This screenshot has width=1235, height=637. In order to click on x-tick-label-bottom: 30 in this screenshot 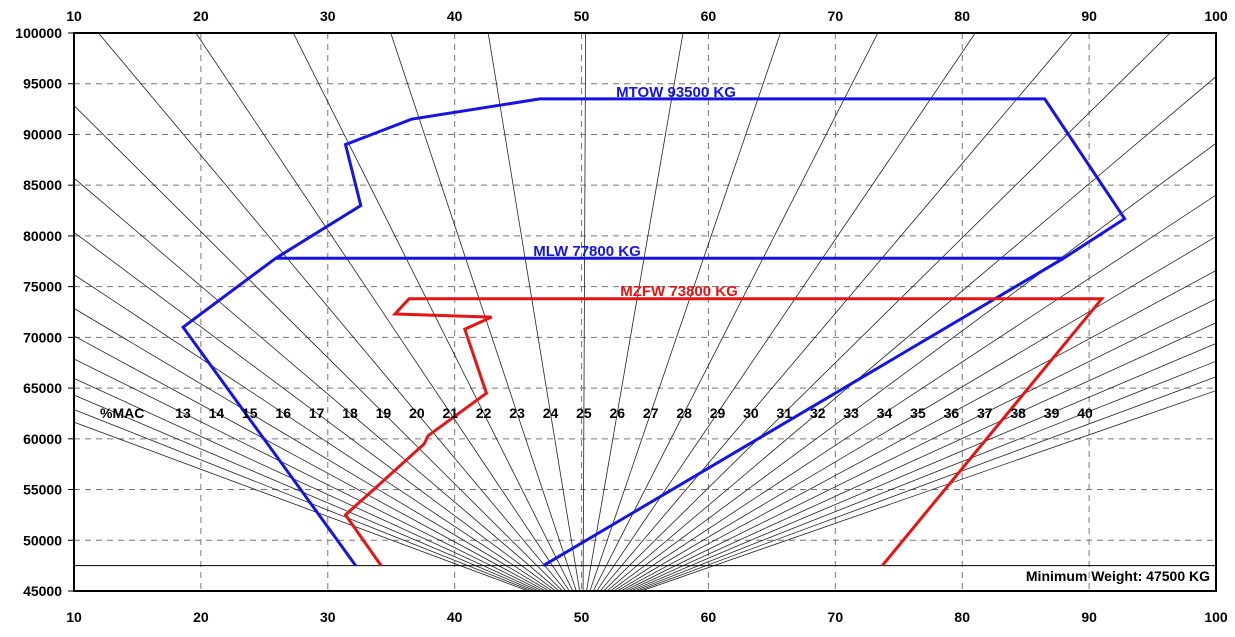, I will do `click(328, 617)`.